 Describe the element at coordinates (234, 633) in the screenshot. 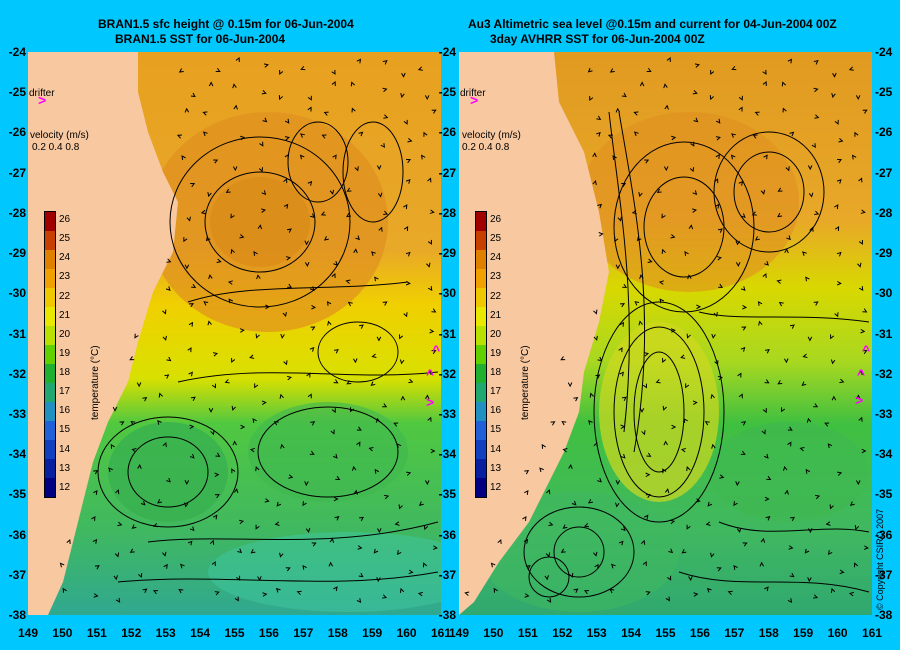

I see `longitude-label: 155` at that location.